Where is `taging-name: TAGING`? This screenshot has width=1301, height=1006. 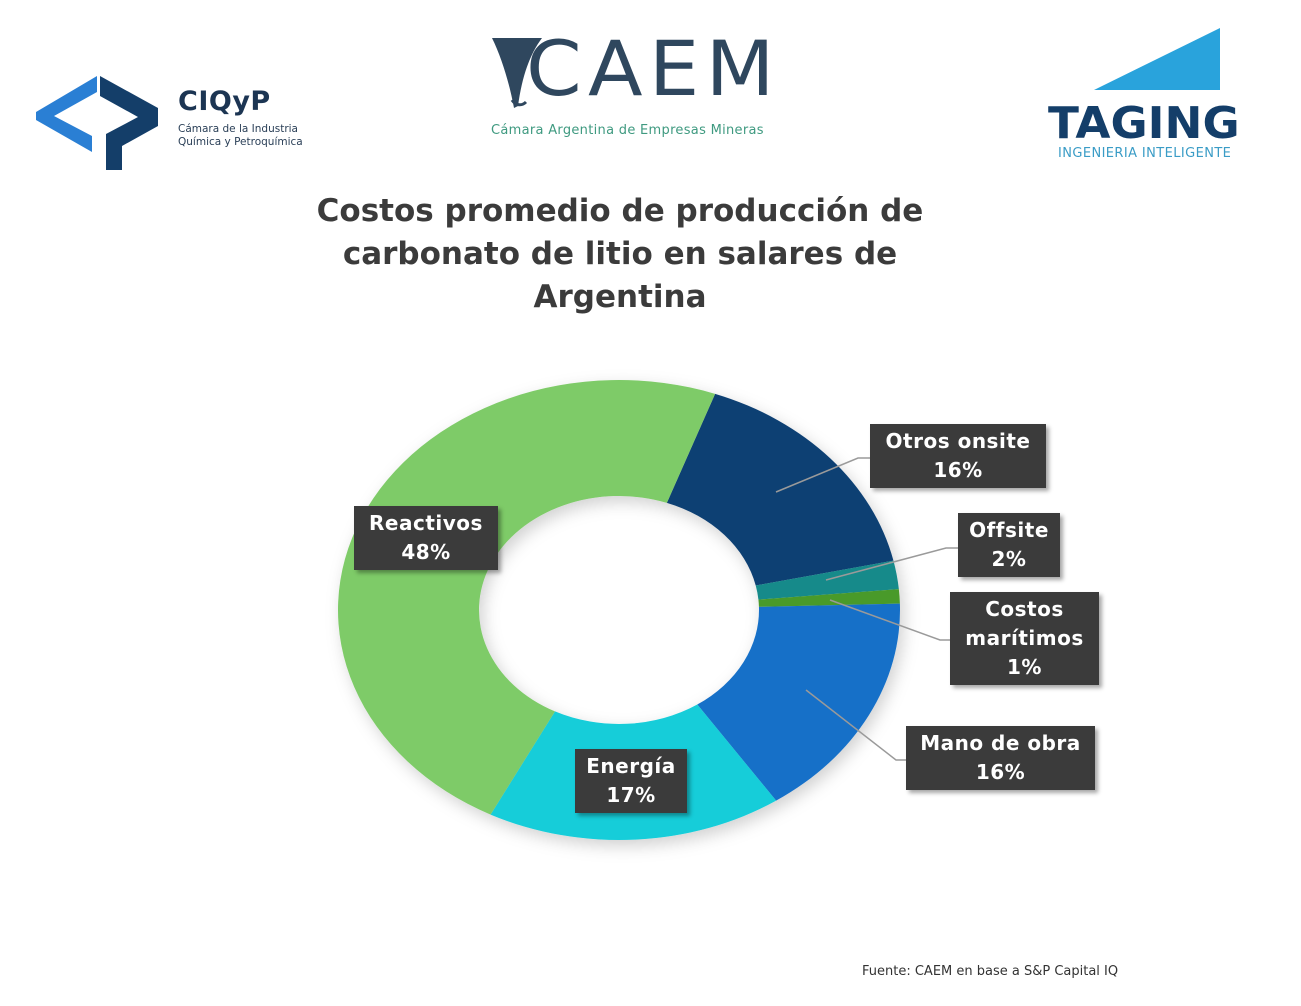 taging-name: TAGING is located at coordinates (1144, 123).